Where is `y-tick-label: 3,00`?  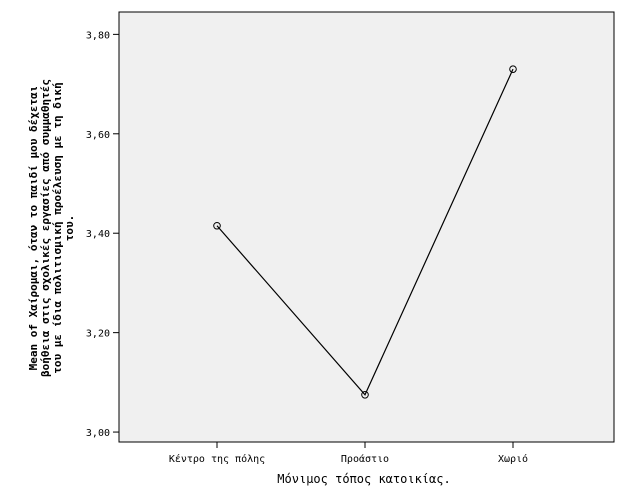 y-tick-label: 3,00 is located at coordinates (98, 433).